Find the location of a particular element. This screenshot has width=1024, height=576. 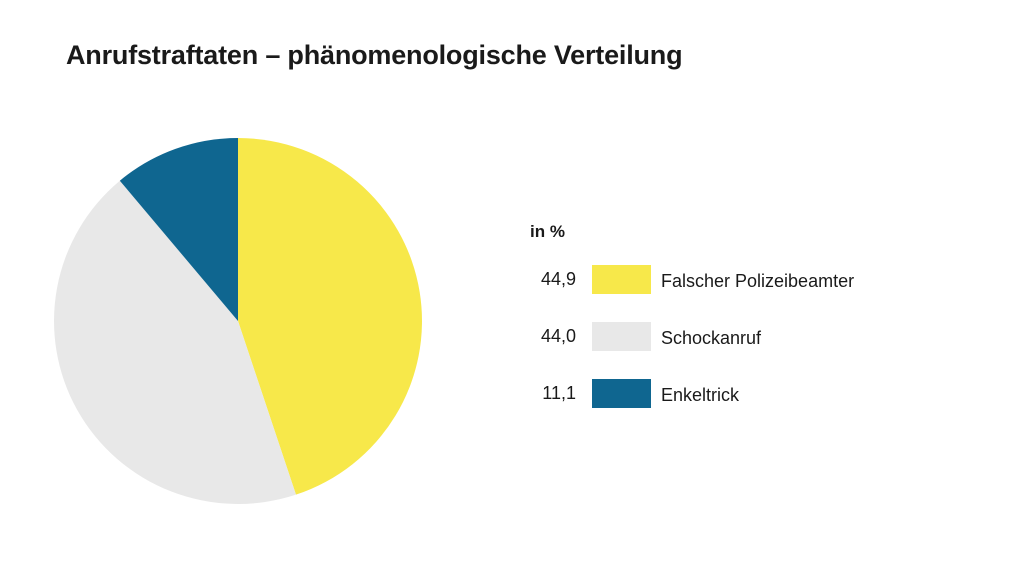

pie-slice-falscher-polizeibeamter is located at coordinates (330, 316).